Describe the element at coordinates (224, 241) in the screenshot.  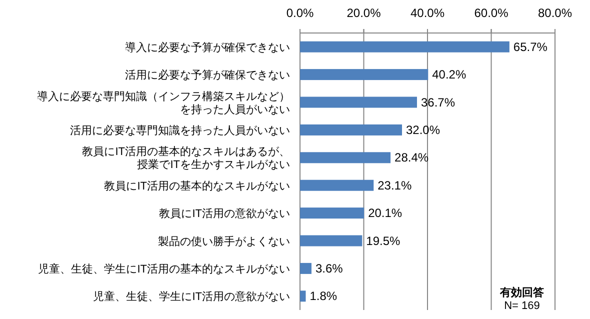
I see `y-tick-label: 製品の使い勝手がよくない` at that location.